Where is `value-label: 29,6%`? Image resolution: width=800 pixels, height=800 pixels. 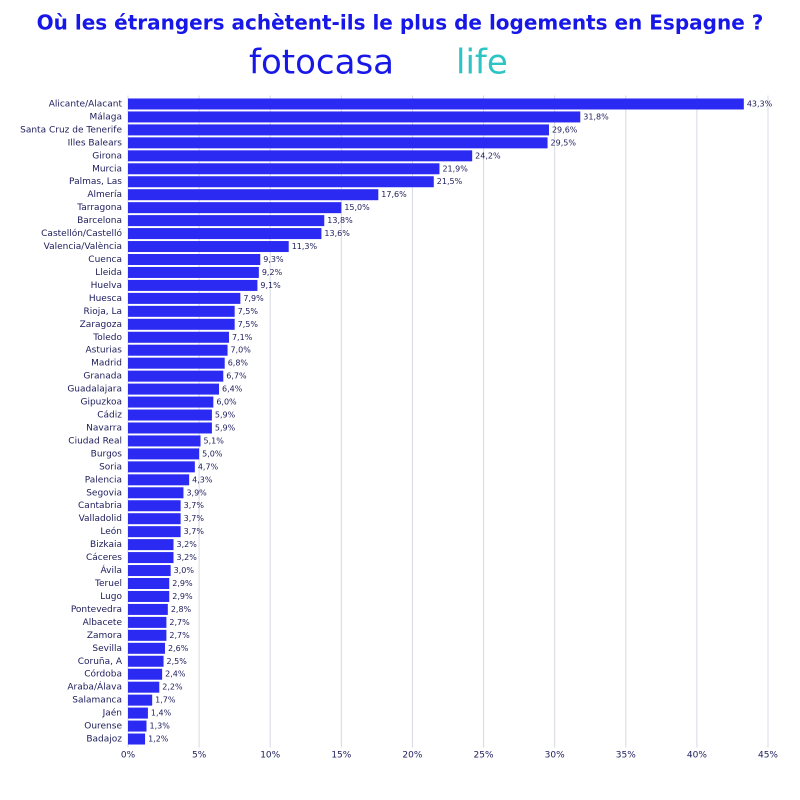
value-label: 29,6% is located at coordinates (565, 129).